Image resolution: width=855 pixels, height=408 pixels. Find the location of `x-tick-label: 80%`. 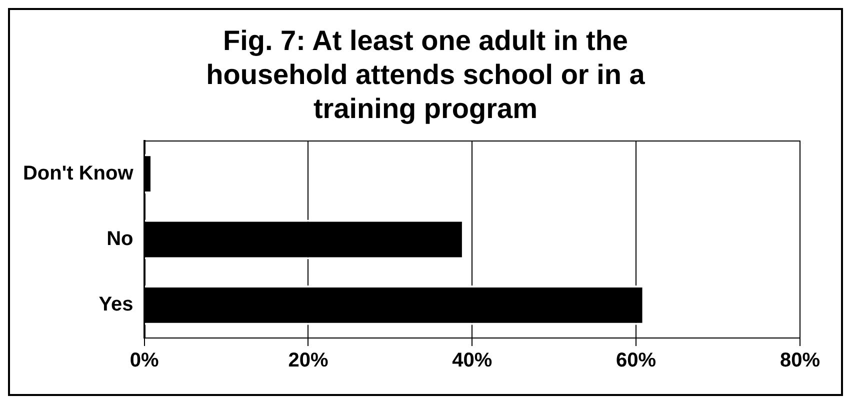

x-tick-label: 80% is located at coordinates (800, 361).